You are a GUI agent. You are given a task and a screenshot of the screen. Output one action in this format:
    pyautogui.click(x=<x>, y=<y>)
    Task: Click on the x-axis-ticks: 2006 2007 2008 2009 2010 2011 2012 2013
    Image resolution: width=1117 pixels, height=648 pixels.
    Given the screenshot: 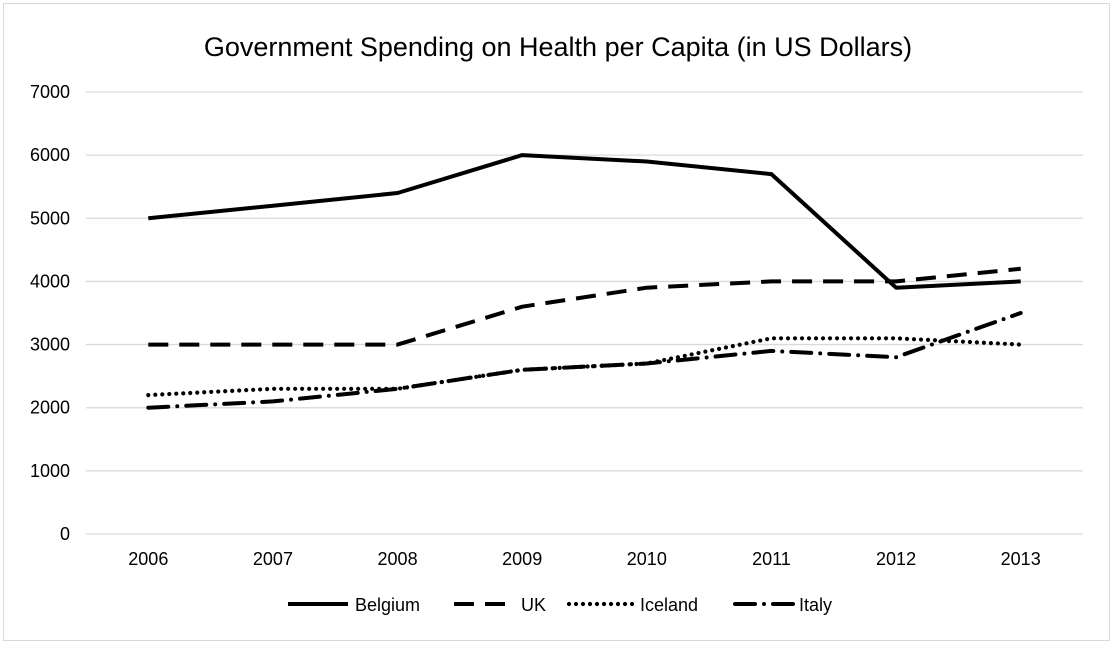 What is the action you would take?
    pyautogui.click(x=584, y=559)
    